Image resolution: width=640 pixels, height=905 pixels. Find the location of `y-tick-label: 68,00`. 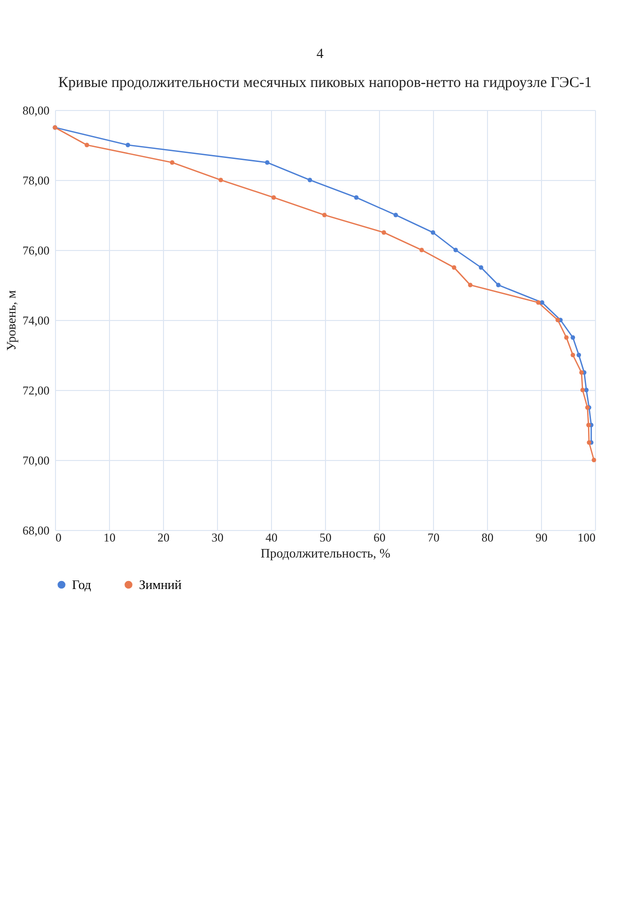

y-tick-label: 68,00 is located at coordinates (36, 531).